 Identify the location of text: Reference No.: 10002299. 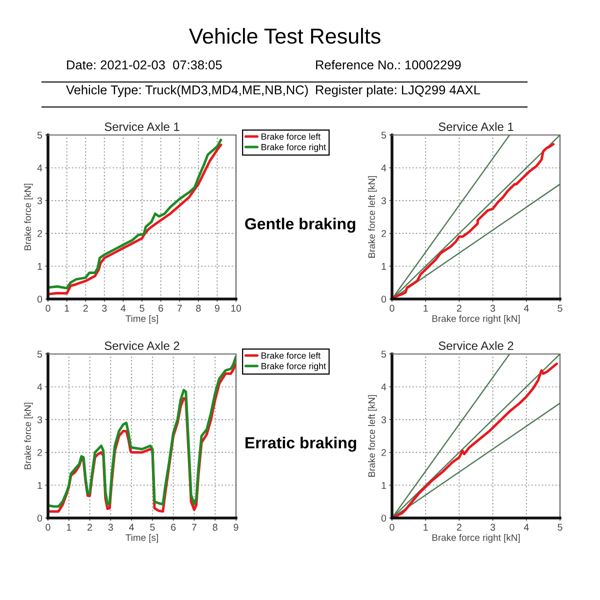
(388, 65).